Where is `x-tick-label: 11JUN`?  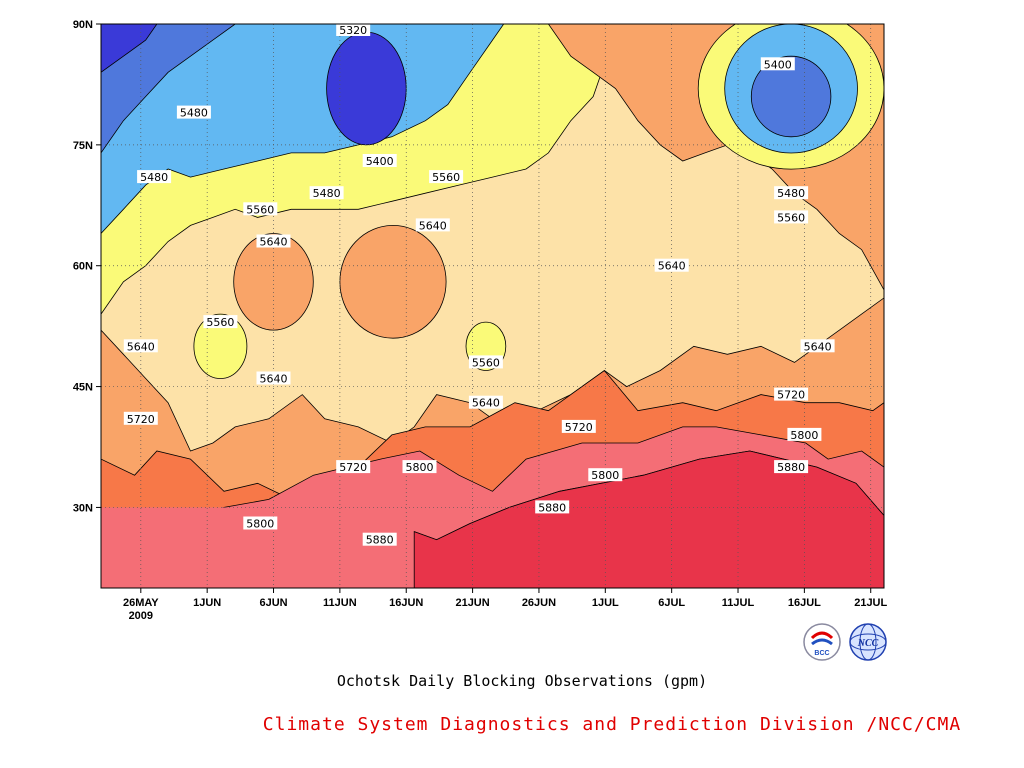
x-tick-label: 11JUN is located at coordinates (340, 603).